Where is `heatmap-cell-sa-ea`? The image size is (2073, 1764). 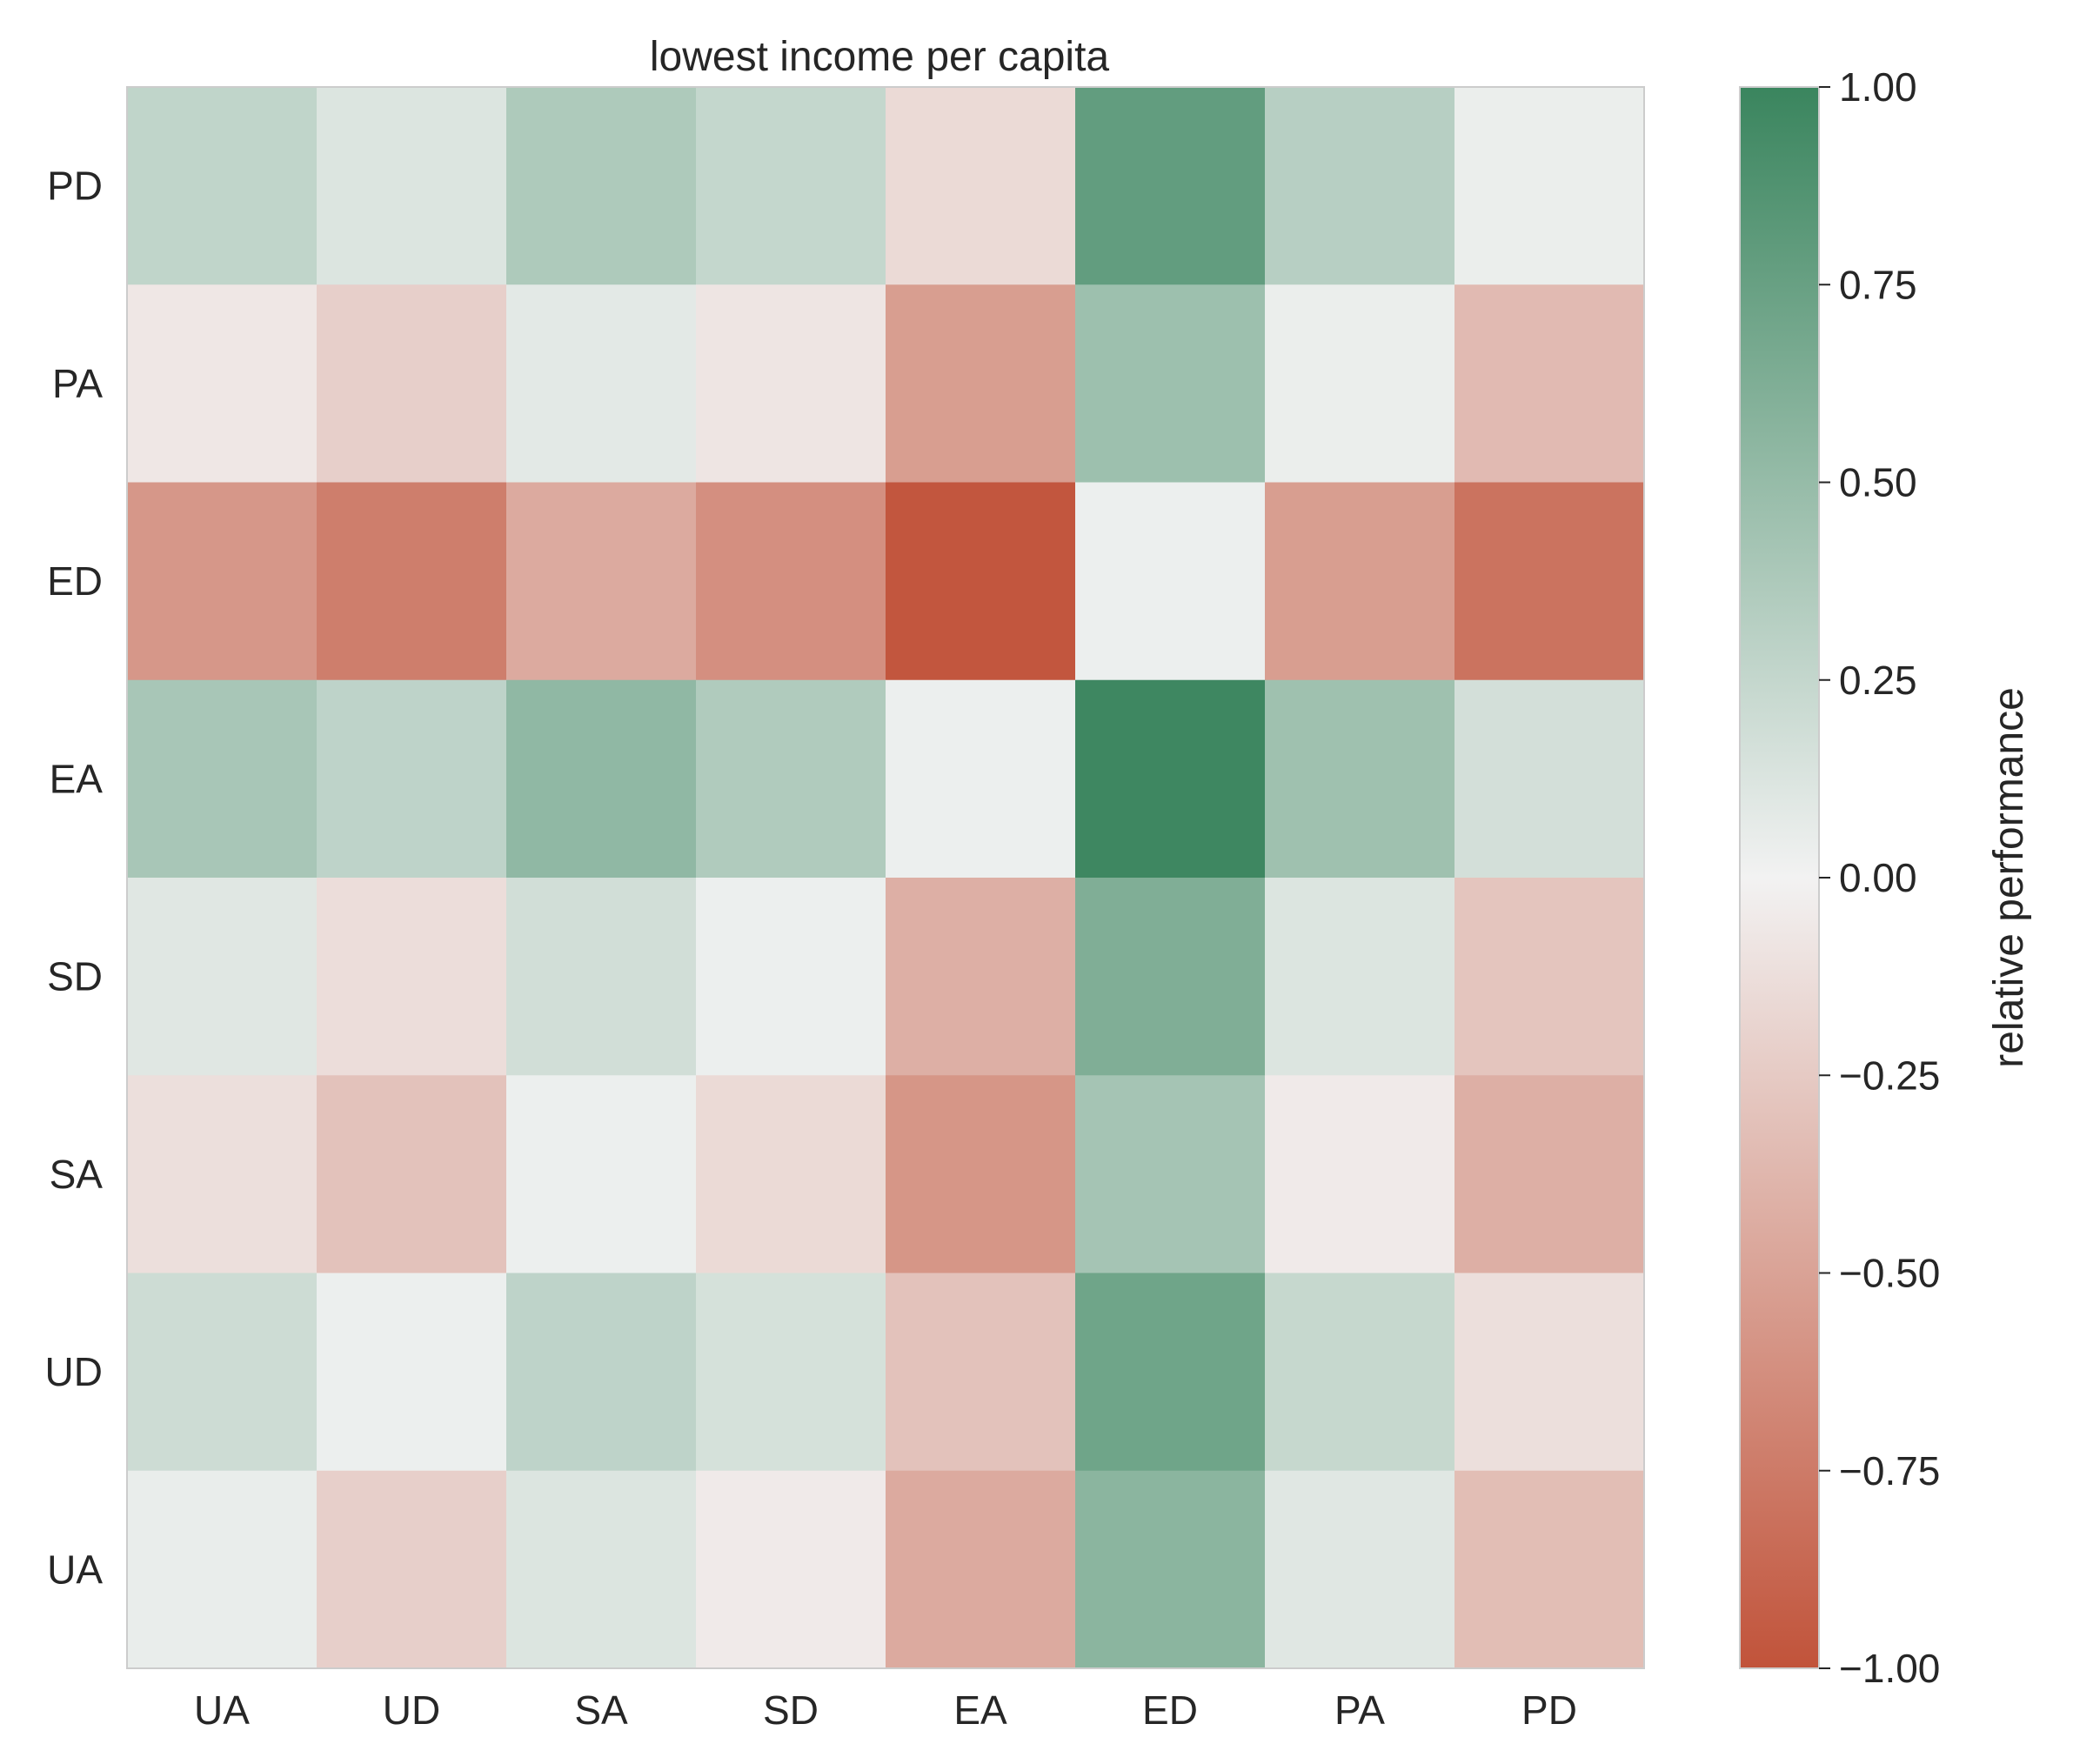
heatmap-cell-sa-ea is located at coordinates (981, 1174).